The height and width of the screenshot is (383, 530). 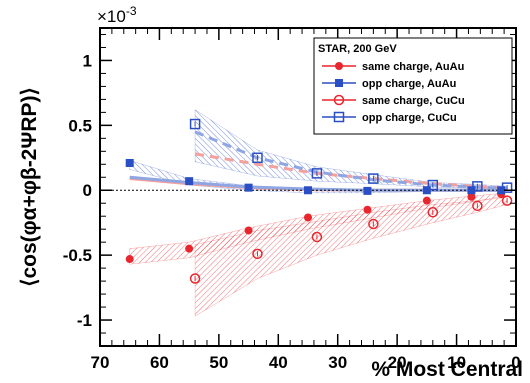 I want to click on legend-label: opp charge, CuCu, so click(x=409, y=118).